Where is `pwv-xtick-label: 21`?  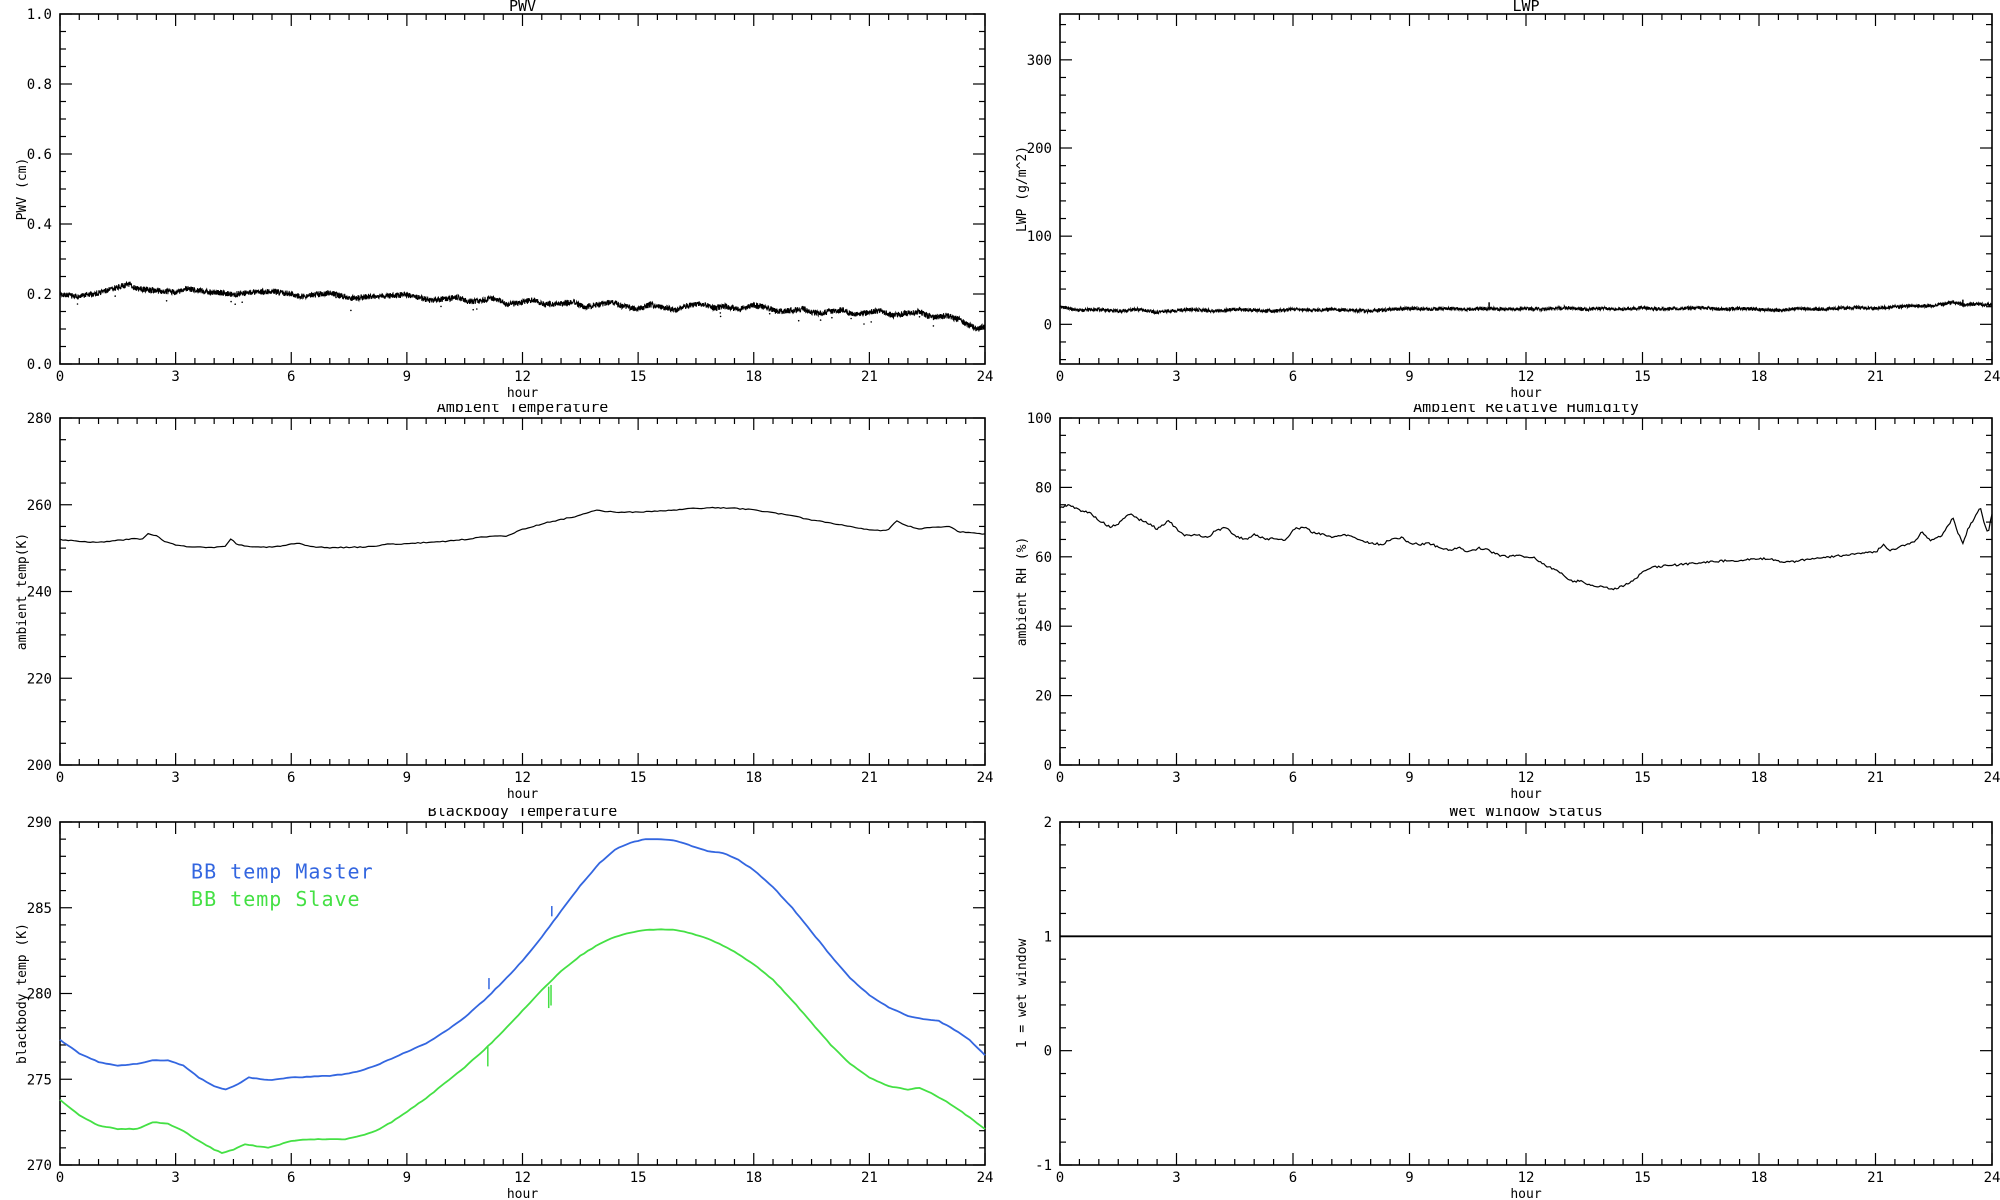 pwv-xtick-label: 21 is located at coordinates (869, 377).